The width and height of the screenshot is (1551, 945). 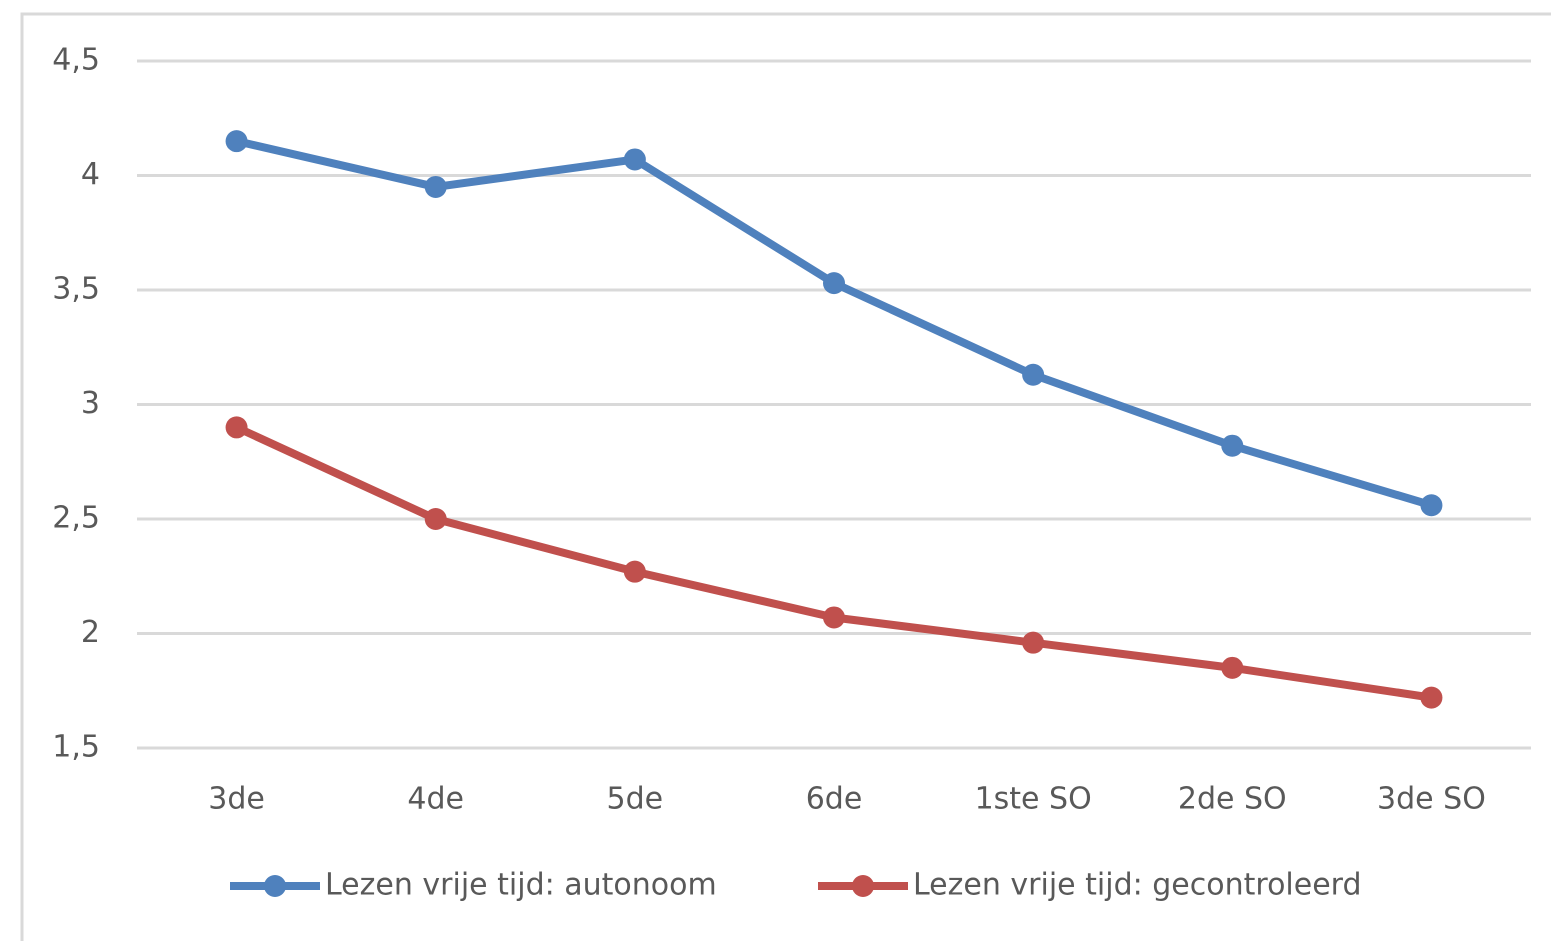 What do you see at coordinates (521, 885) in the screenshot?
I see `legend-label: Lezen vrije tijd: autonoom` at bounding box center [521, 885].